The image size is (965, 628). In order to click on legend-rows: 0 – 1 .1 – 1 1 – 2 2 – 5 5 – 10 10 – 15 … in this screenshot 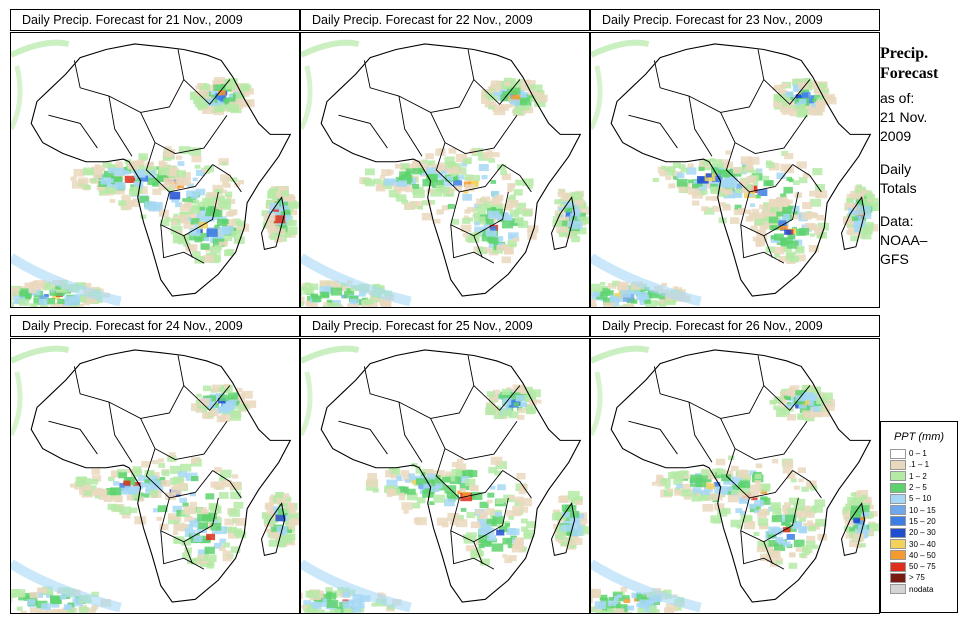, I will do `click(919, 521)`.